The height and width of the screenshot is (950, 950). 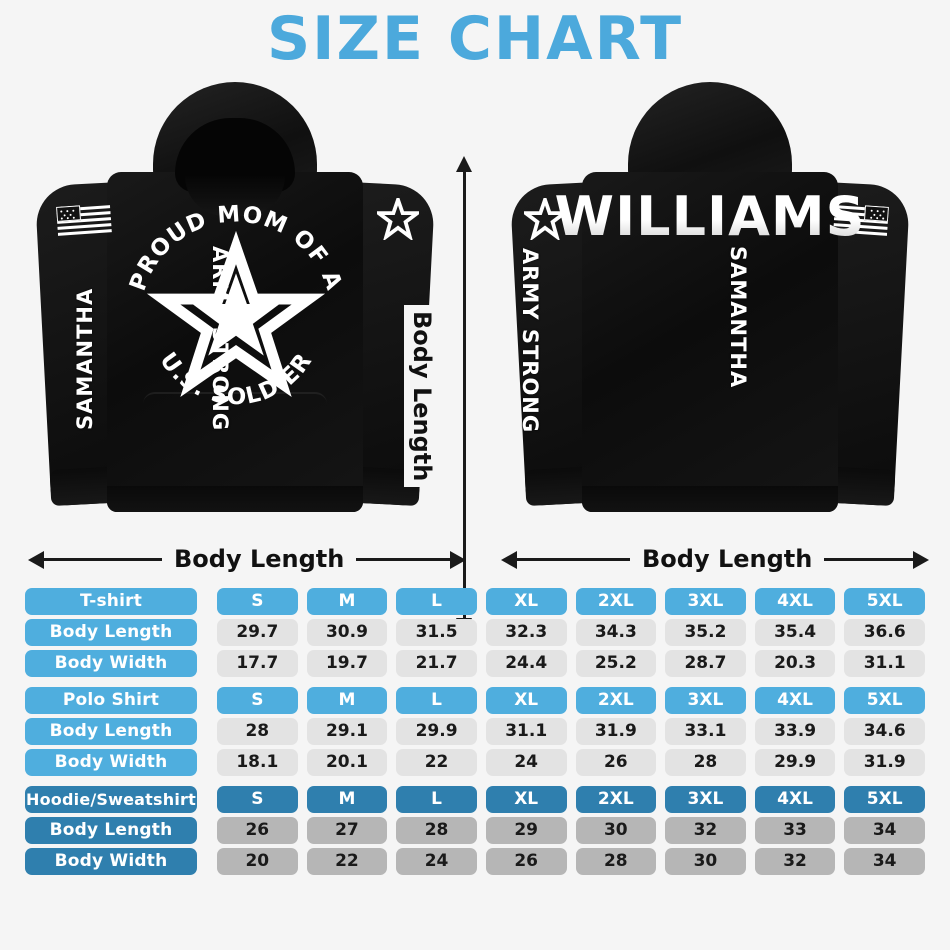 What do you see at coordinates (111, 700) in the screenshot?
I see `table-name-polo-shirt: Polo Shirt` at bounding box center [111, 700].